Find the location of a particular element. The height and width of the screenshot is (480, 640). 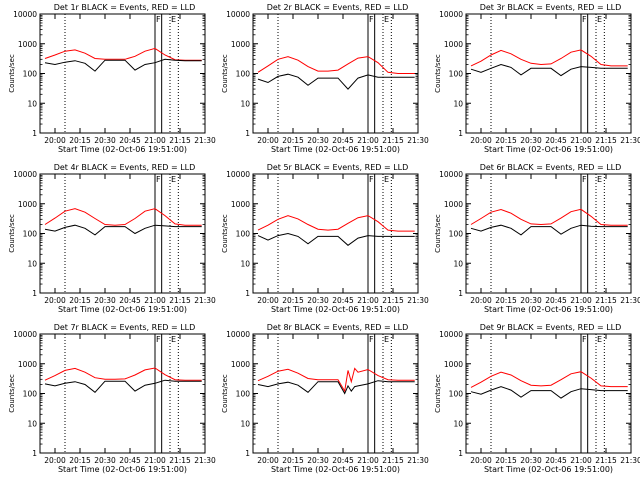

panel-title: Det 5r BLACK = Events, RED = LLD is located at coordinates (338, 167).